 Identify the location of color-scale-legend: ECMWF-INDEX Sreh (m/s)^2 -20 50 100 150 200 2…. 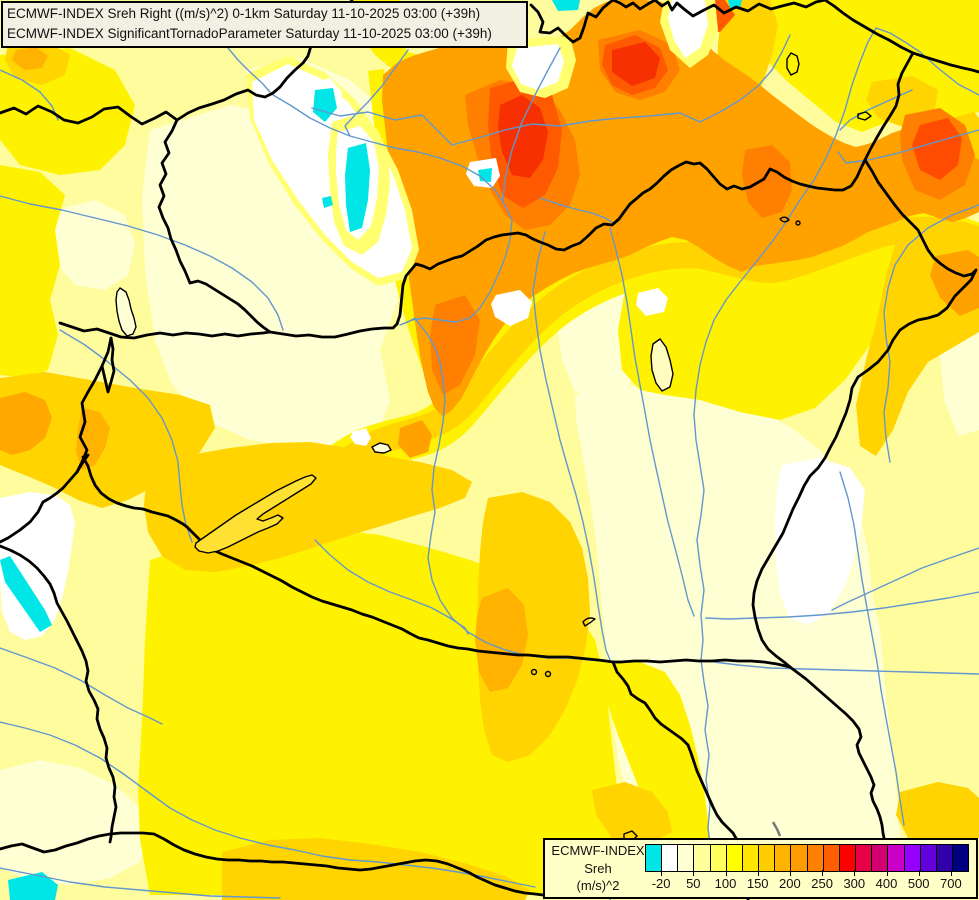
(760, 868).